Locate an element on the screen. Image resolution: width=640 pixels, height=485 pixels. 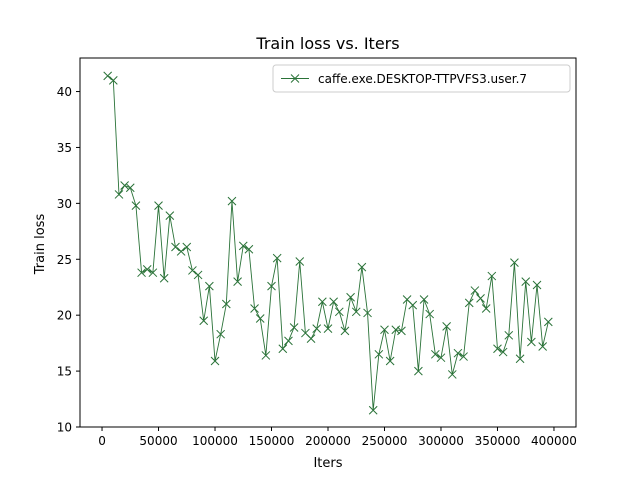
y-tick-label: 25 is located at coordinates (64, 260).